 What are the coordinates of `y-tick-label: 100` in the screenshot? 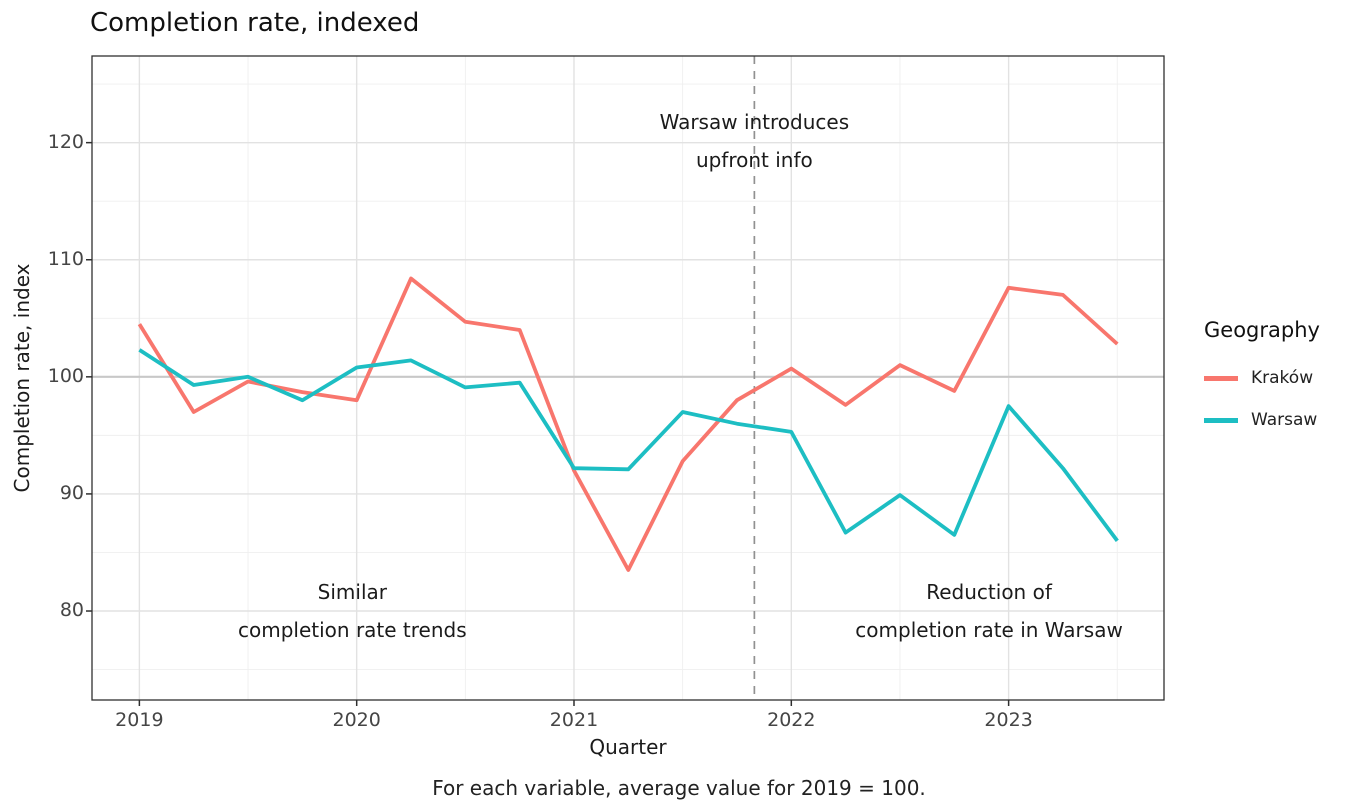 It's located at (65, 375).